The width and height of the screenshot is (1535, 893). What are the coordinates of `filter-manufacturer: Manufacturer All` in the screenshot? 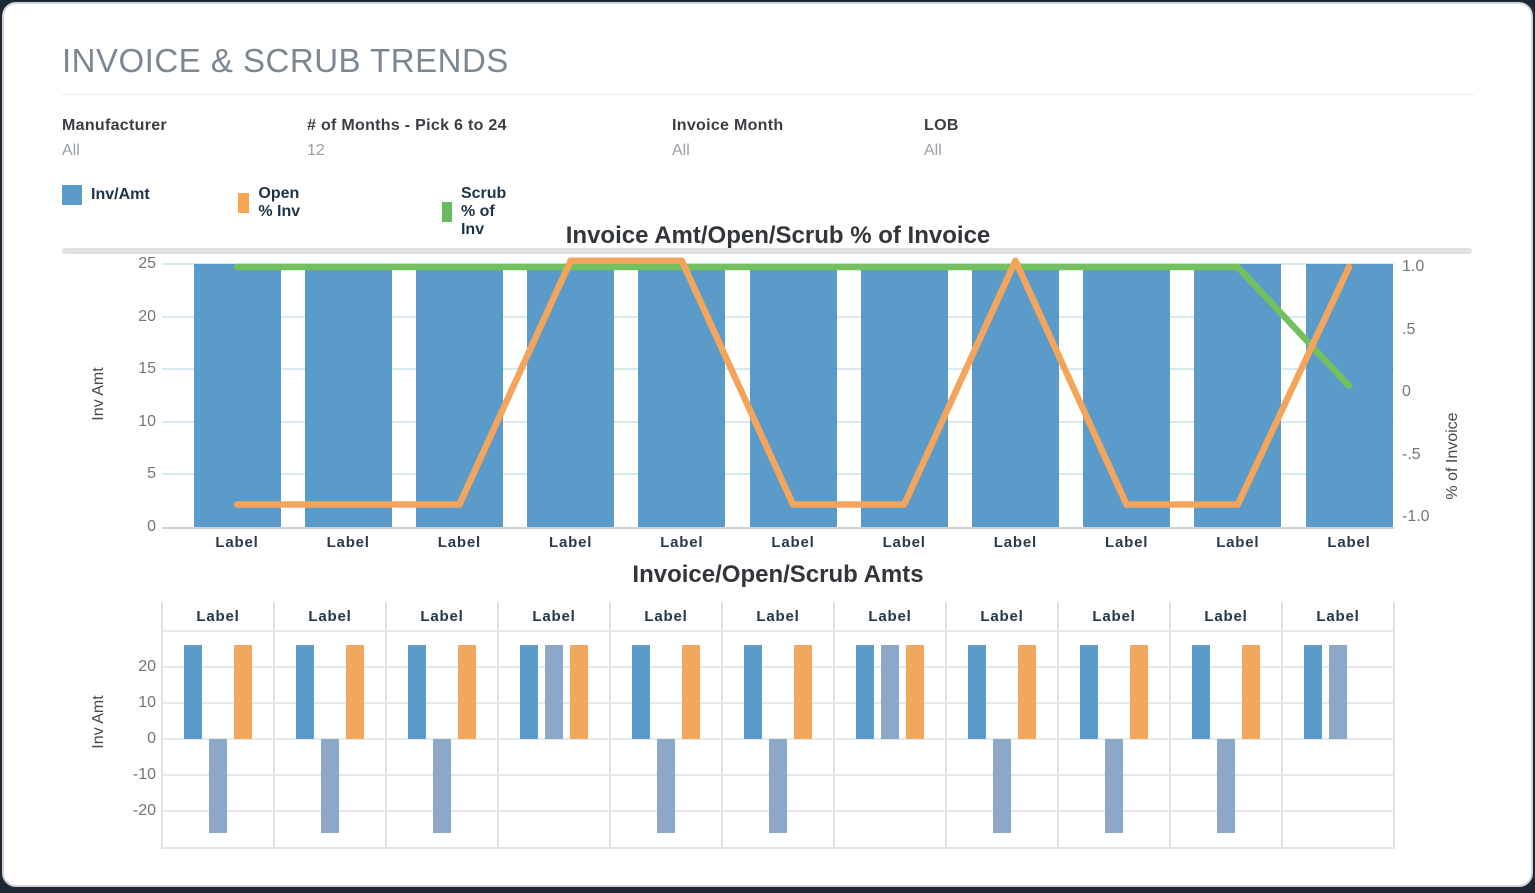 It's located at (114, 138).